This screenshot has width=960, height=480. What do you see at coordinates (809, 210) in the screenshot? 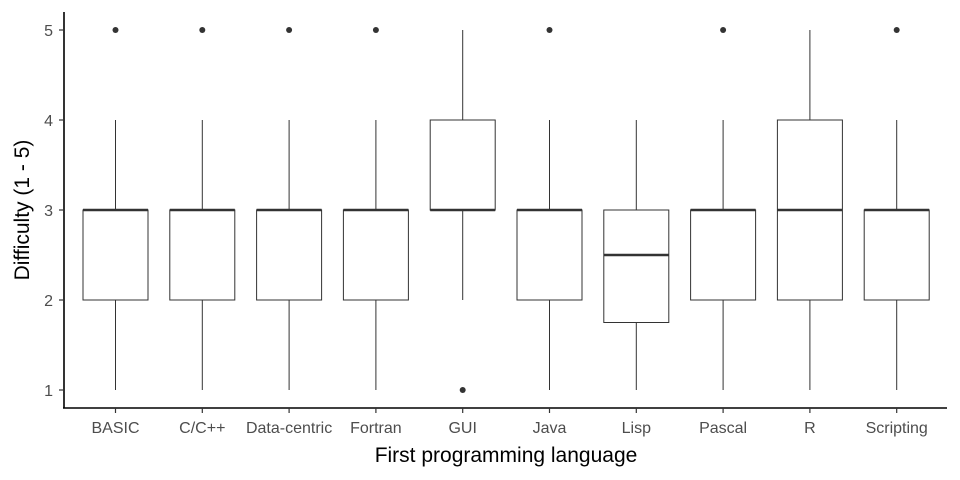
I see `box-r` at bounding box center [809, 210].